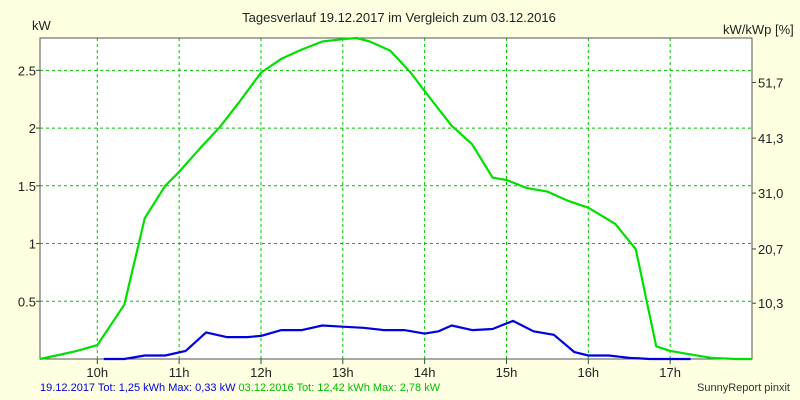 The width and height of the screenshot is (800, 400). Describe the element at coordinates (770, 303) in the screenshot. I see `y2-tick-label: 10,3` at that location.